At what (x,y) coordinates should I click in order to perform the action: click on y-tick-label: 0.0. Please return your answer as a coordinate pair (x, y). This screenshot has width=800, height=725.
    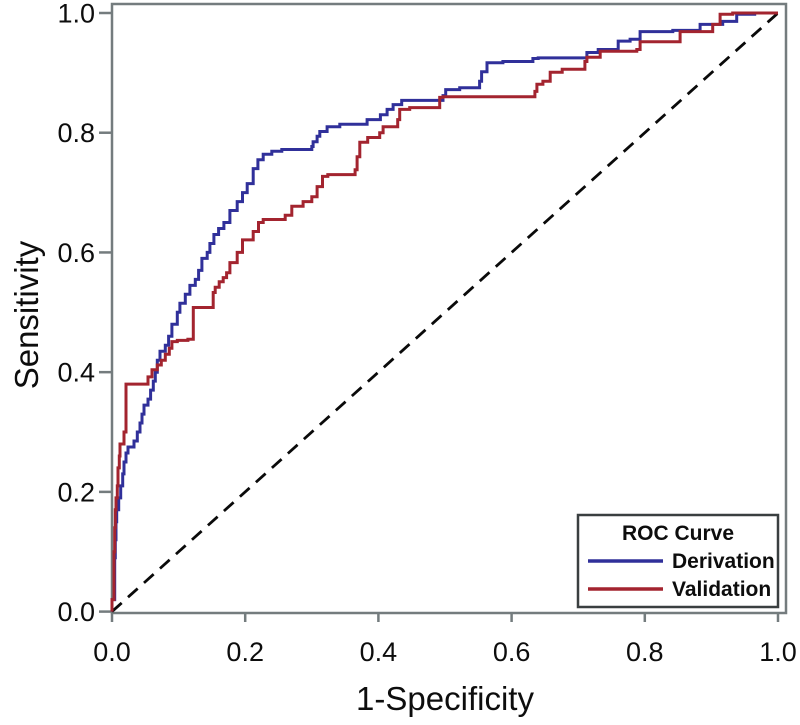
    Looking at the image, I should click on (76, 612).